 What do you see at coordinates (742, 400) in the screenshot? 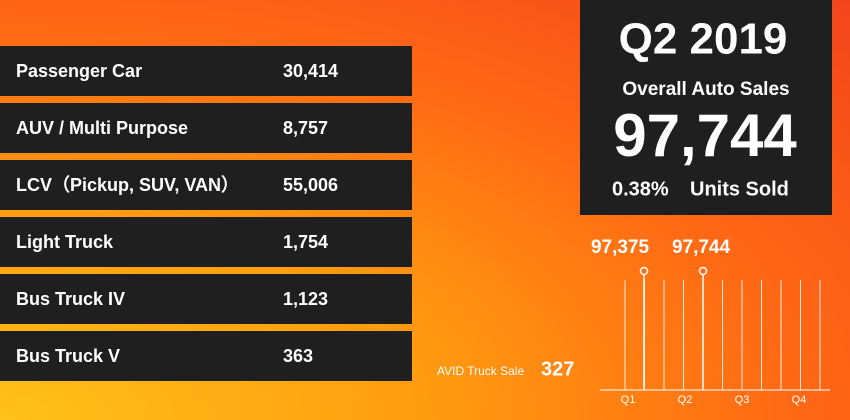
I see `quarter-label: Q3` at bounding box center [742, 400].